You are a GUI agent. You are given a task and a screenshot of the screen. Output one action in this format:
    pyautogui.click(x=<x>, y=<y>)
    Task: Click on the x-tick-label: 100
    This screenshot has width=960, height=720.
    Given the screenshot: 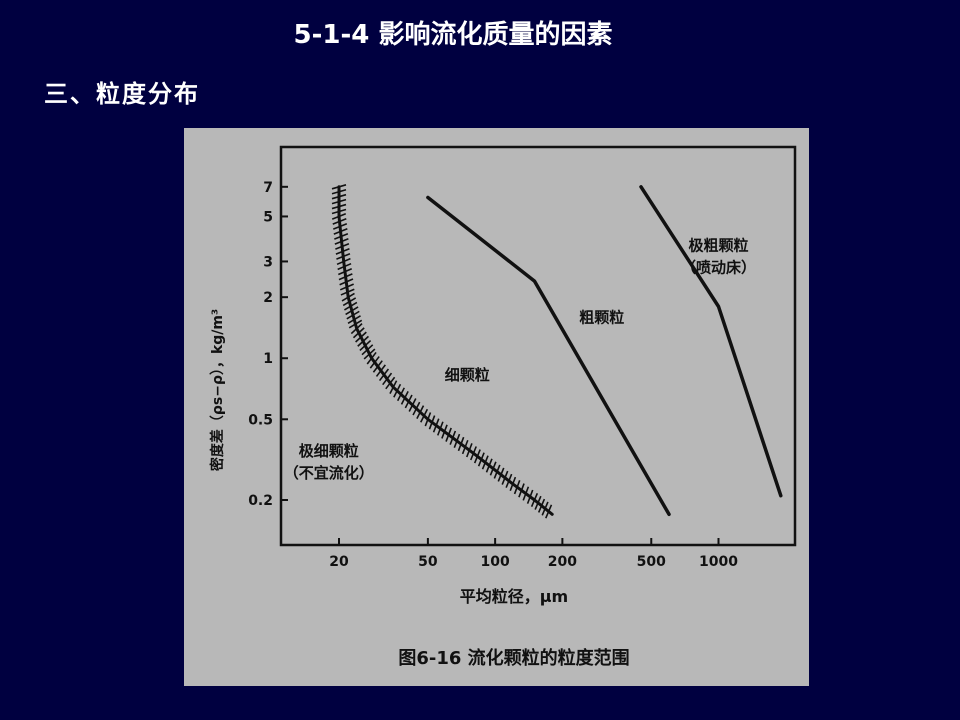 What is the action you would take?
    pyautogui.click(x=495, y=562)
    